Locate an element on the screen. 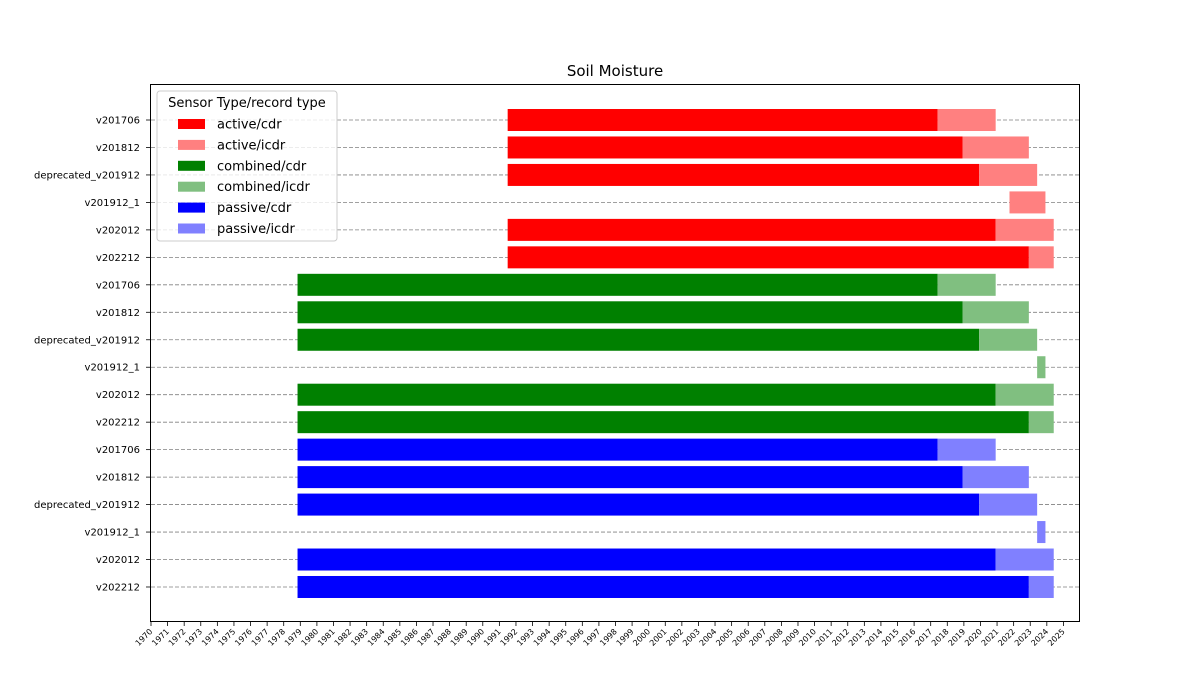 This screenshot has height=700, width=1200. x-tick-label: 1986 is located at coordinates (409, 637).